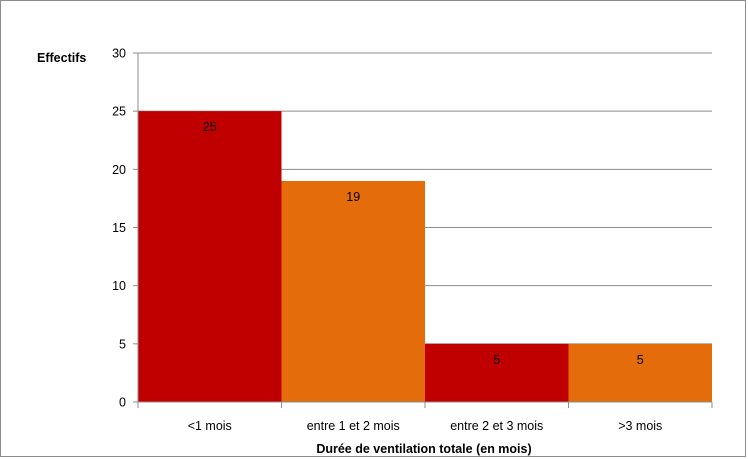 The width and height of the screenshot is (748, 459). I want to click on y-tick-label: 15, so click(119, 228).